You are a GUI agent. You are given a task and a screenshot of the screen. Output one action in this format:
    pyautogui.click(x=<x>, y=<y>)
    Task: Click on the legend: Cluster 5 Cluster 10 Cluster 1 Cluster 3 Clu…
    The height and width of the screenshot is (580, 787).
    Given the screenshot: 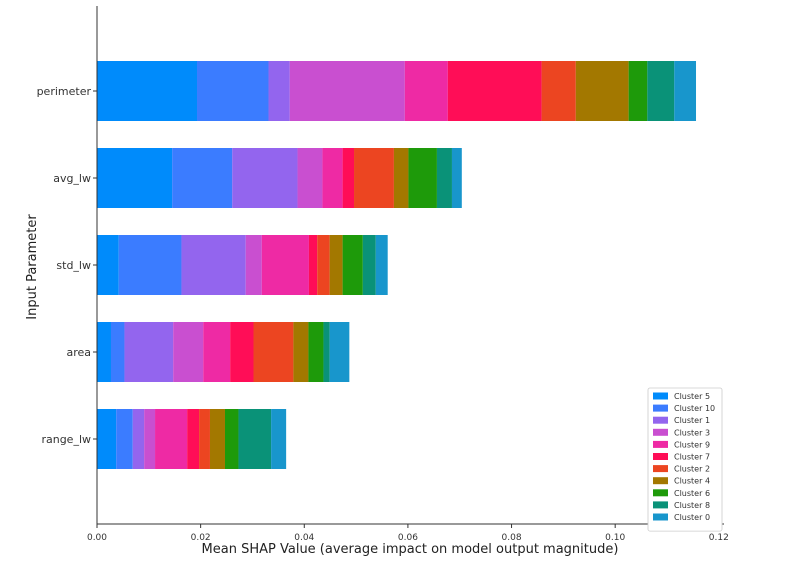 What is the action you would take?
    pyautogui.click(x=685, y=459)
    